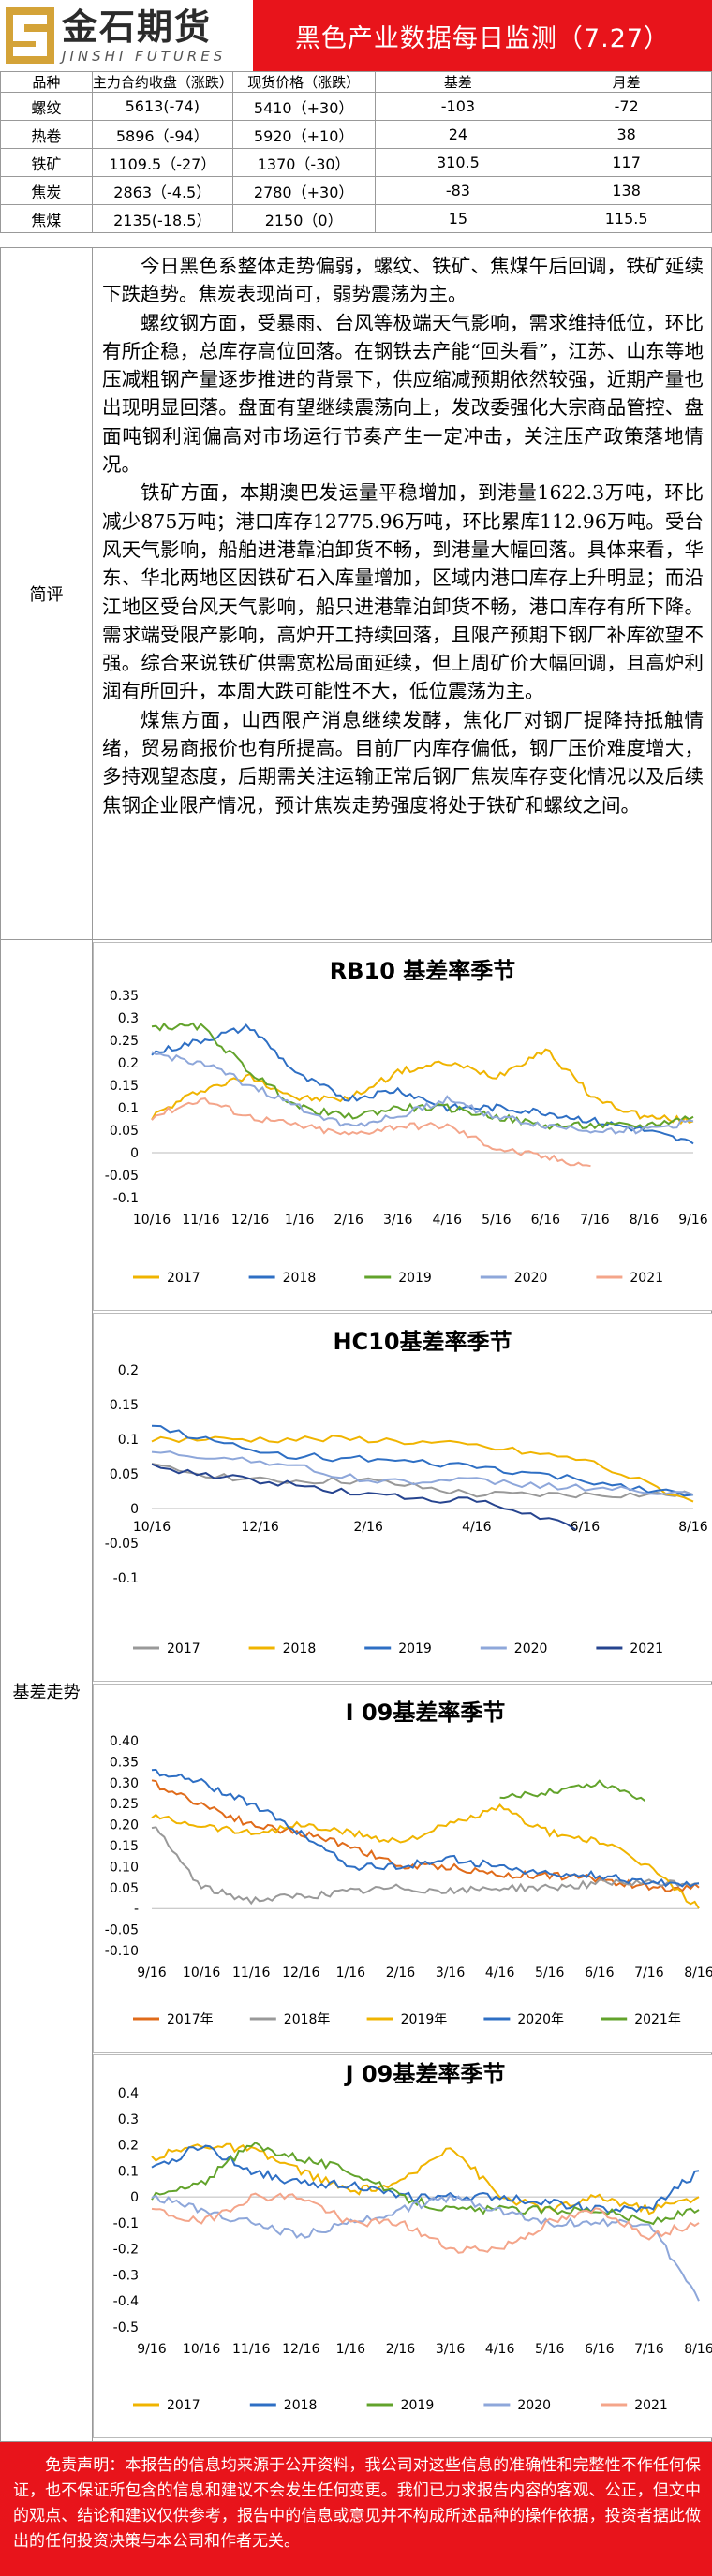 The image size is (712, 2576). What do you see at coordinates (125, 1041) in the screenshot?
I see `y-tick-label: 0.25` at bounding box center [125, 1041].